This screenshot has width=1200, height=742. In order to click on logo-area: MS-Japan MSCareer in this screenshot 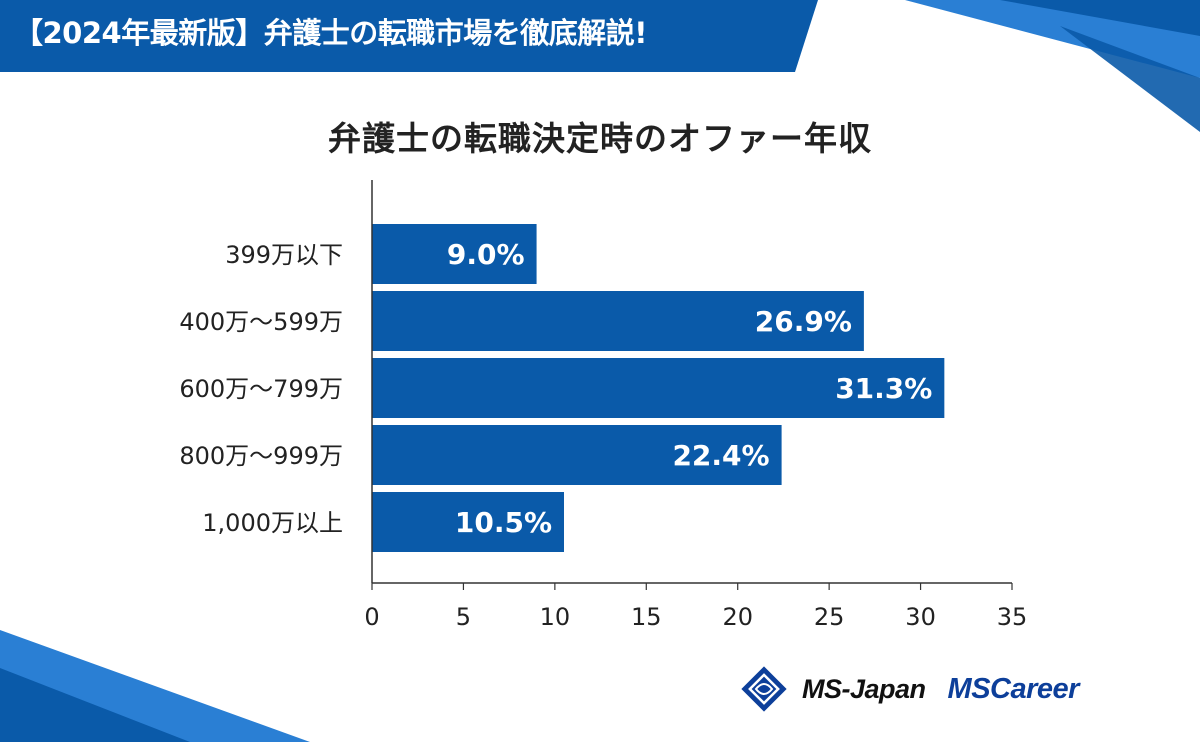, I will do `click(908, 689)`.